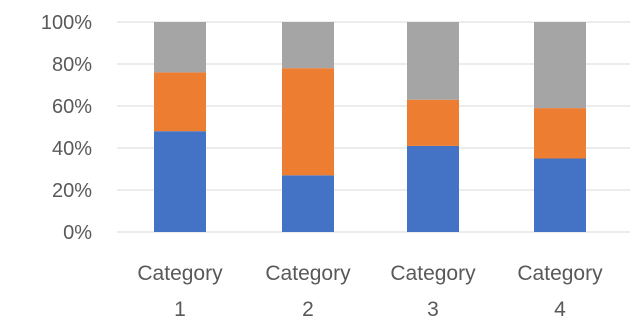 The width and height of the screenshot is (641, 324). Describe the element at coordinates (72, 149) in the screenshot. I see `y-tick-label: 40%` at that location.